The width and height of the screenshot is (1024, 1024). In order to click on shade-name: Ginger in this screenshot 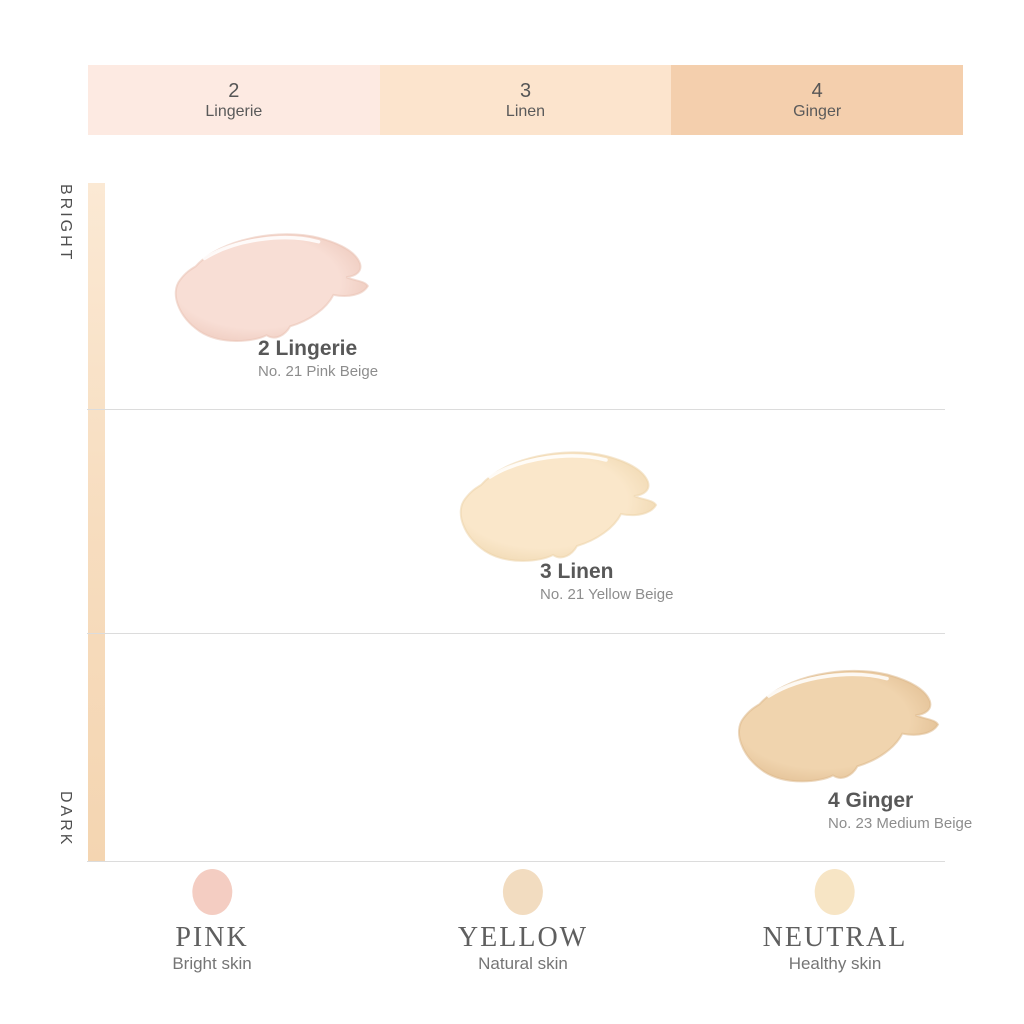, I will do `click(817, 111)`.